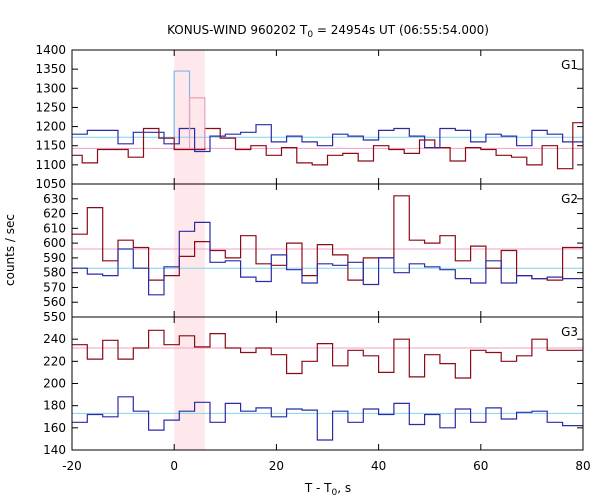  I want to click on g1-ytick-label: 1350, so click(50, 69).